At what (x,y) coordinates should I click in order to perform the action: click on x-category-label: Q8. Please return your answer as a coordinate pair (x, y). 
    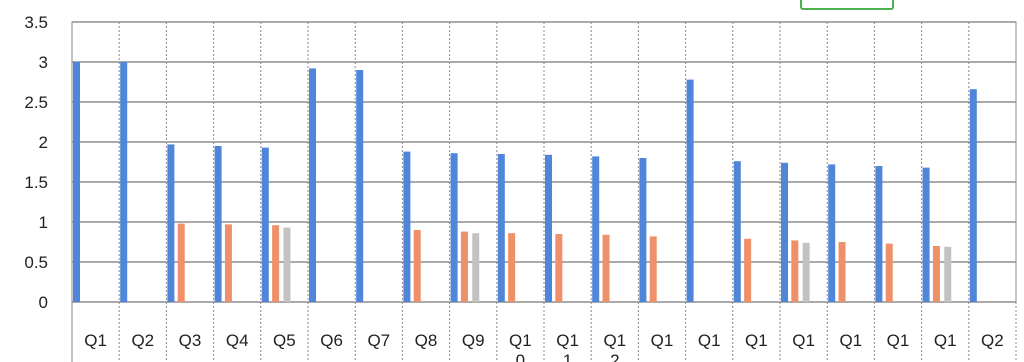
    Looking at the image, I should click on (426, 340).